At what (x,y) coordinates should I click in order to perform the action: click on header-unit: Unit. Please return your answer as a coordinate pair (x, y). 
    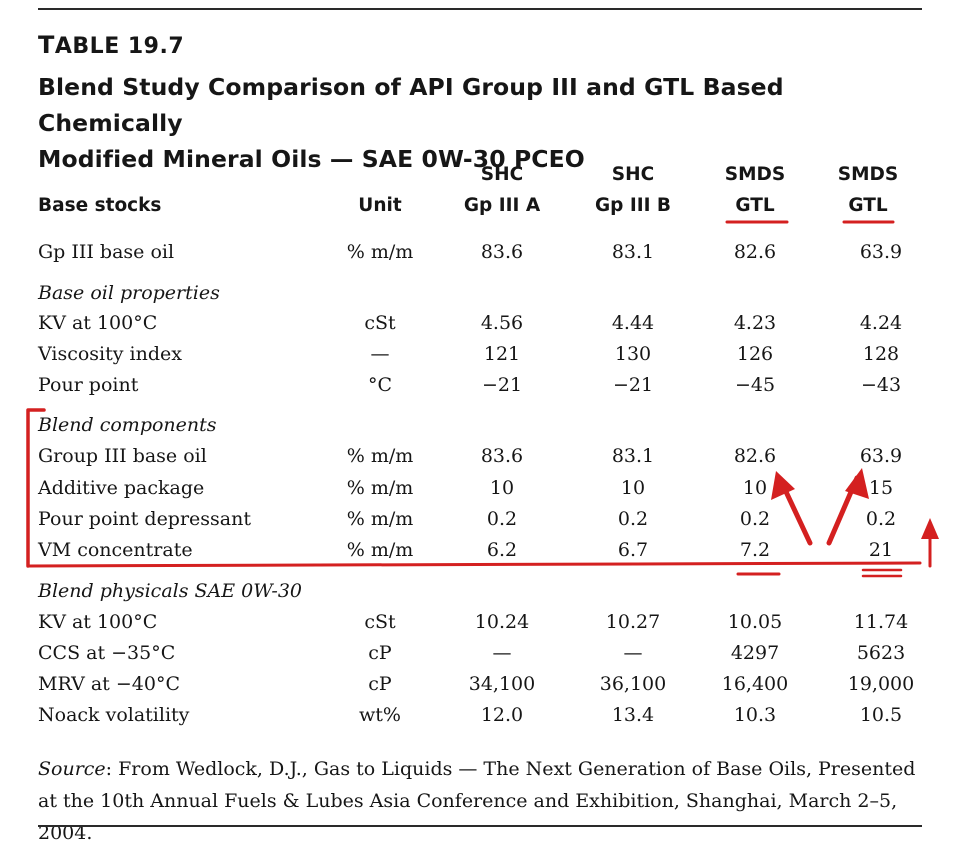
    Looking at the image, I should click on (380, 205).